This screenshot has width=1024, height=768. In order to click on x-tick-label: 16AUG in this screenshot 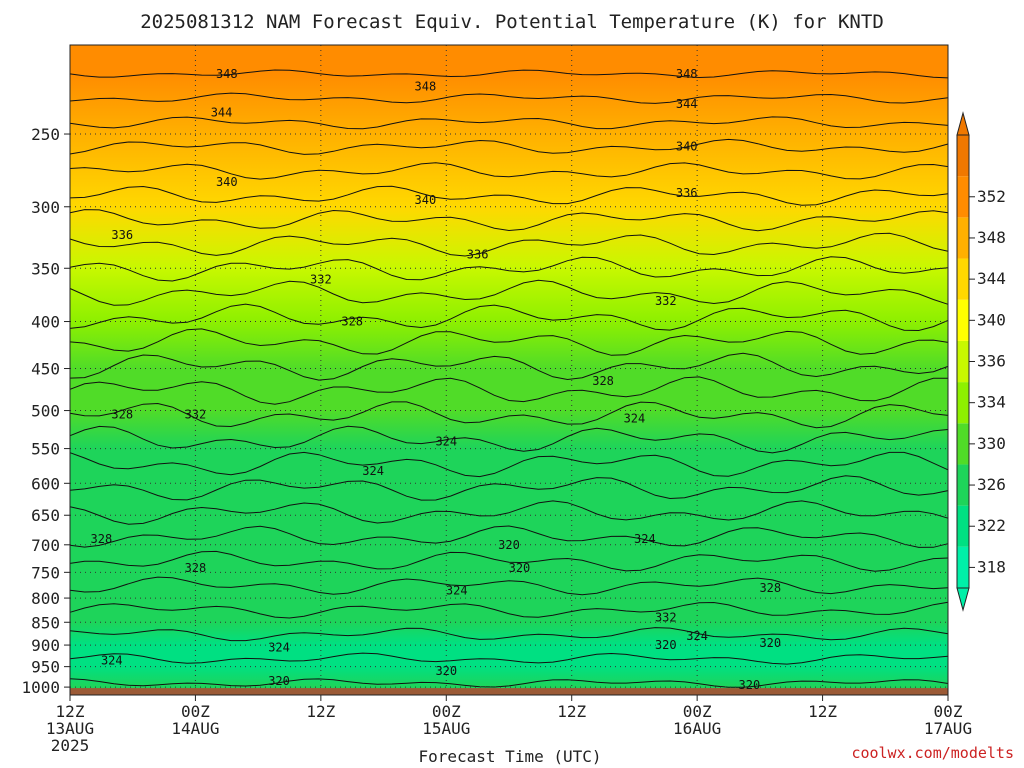, I will do `click(697, 728)`.